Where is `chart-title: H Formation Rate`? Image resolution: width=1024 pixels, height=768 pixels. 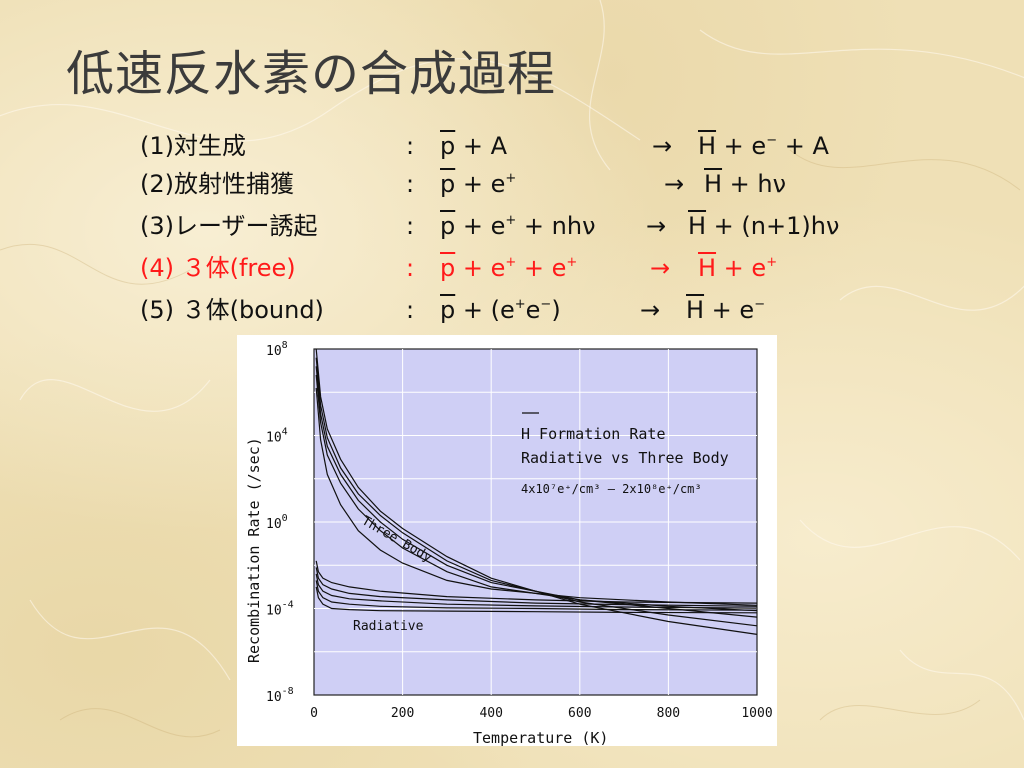 chart-title: H Formation Rate is located at coordinates (593, 434).